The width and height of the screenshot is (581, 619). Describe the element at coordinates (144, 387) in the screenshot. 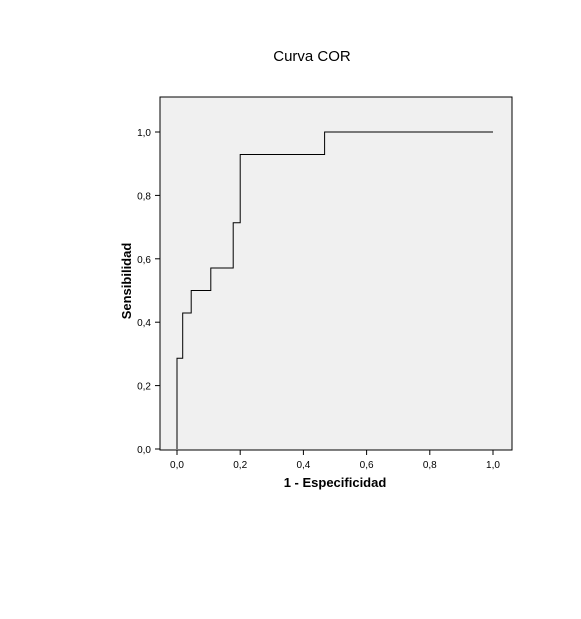

I see `y-tick-label: 0,2` at that location.